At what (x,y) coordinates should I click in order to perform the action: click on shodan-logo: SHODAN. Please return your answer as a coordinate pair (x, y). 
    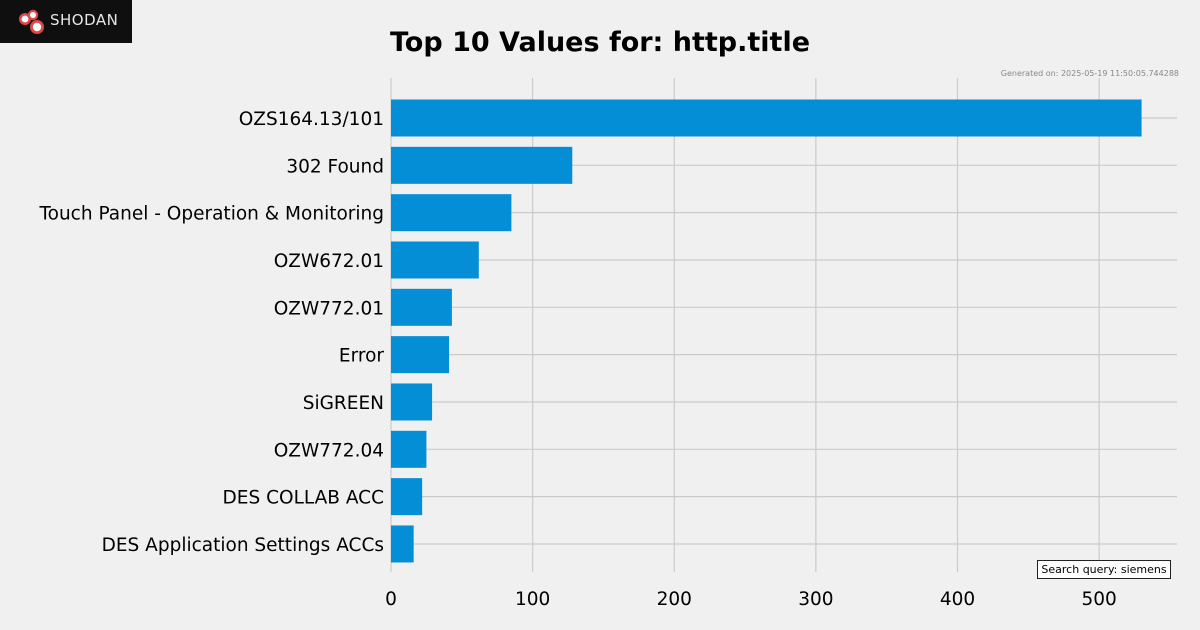
    Looking at the image, I should click on (66, 21).